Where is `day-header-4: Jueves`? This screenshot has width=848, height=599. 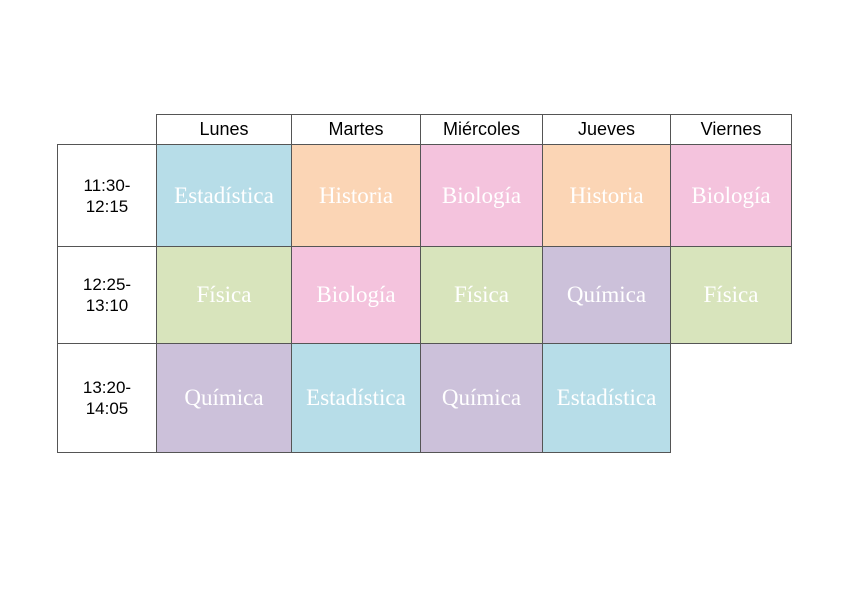
day-header-4: Jueves is located at coordinates (606, 129).